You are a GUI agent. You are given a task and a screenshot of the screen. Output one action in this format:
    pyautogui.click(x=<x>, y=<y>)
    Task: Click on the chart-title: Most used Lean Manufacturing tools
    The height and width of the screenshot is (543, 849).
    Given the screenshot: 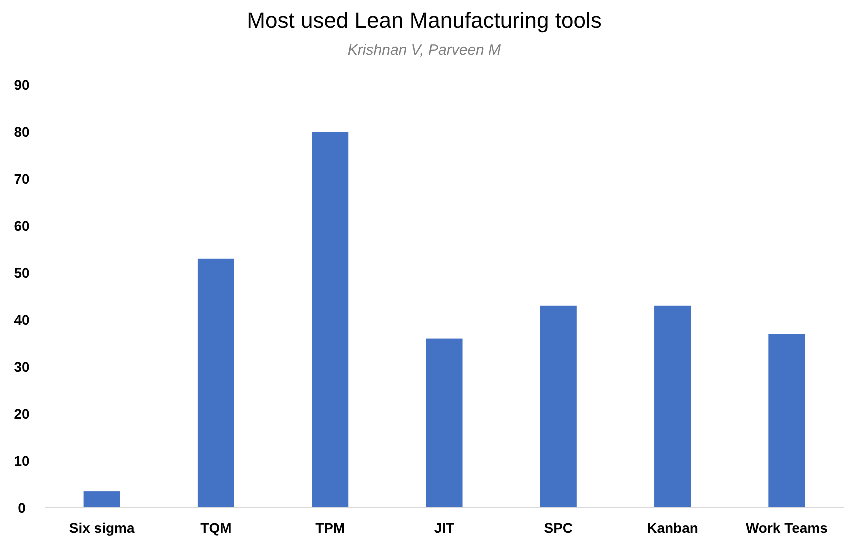 What is the action you would take?
    pyautogui.click(x=424, y=20)
    